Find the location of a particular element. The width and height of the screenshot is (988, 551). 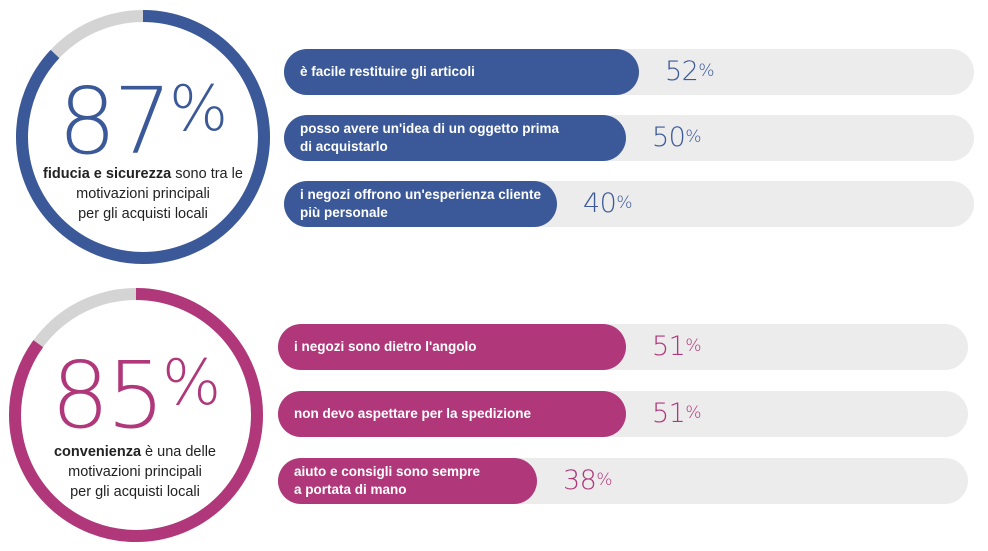

bar-category-label: non devo aspettare per la spedizione is located at coordinates (412, 414).